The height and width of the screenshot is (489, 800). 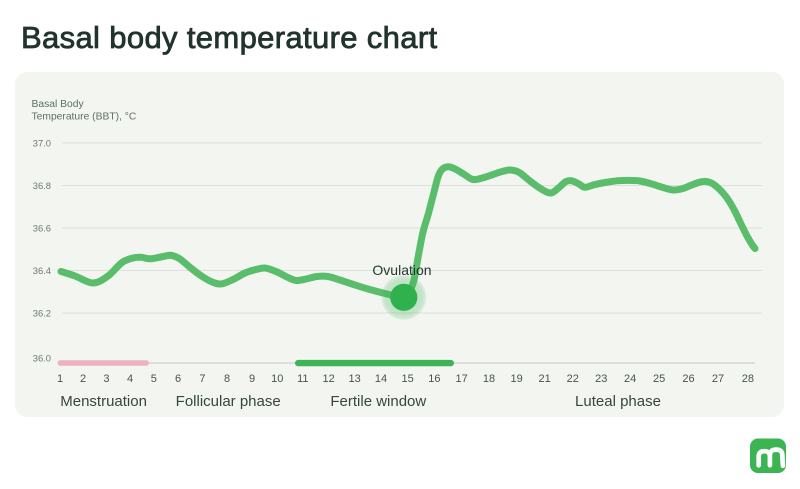 What do you see at coordinates (630, 379) in the screenshot?
I see `svg-text: 24` at bounding box center [630, 379].